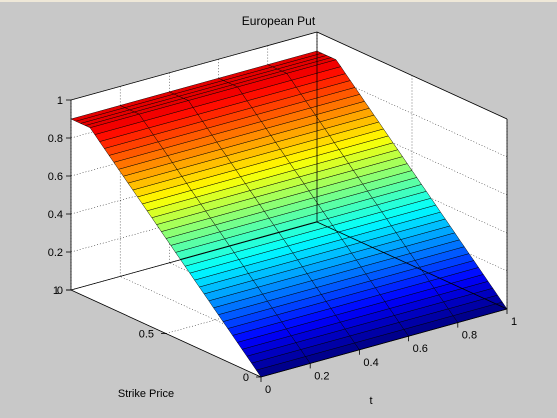 The height and width of the screenshot is (418, 557). Describe the element at coordinates (278, 1) in the screenshot. I see `window-top-border` at that location.